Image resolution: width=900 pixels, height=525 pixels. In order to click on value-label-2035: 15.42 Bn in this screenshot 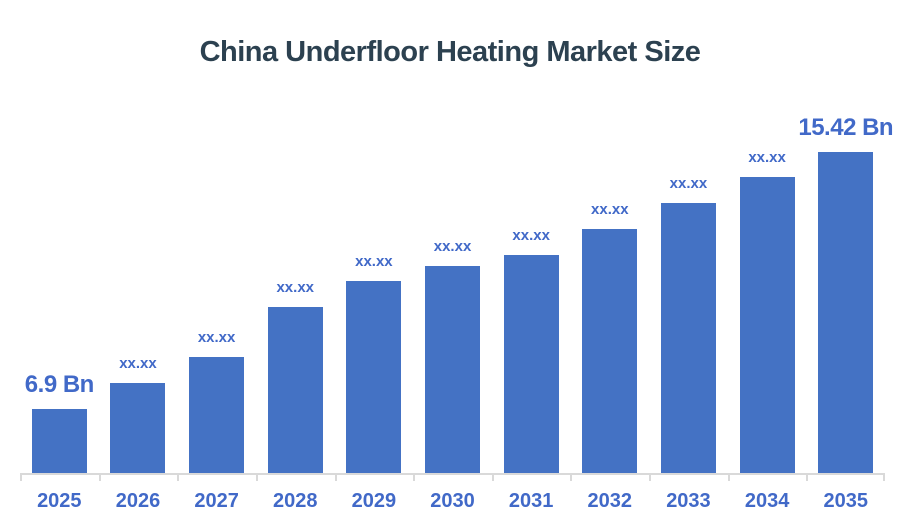, I will do `click(846, 127)`.